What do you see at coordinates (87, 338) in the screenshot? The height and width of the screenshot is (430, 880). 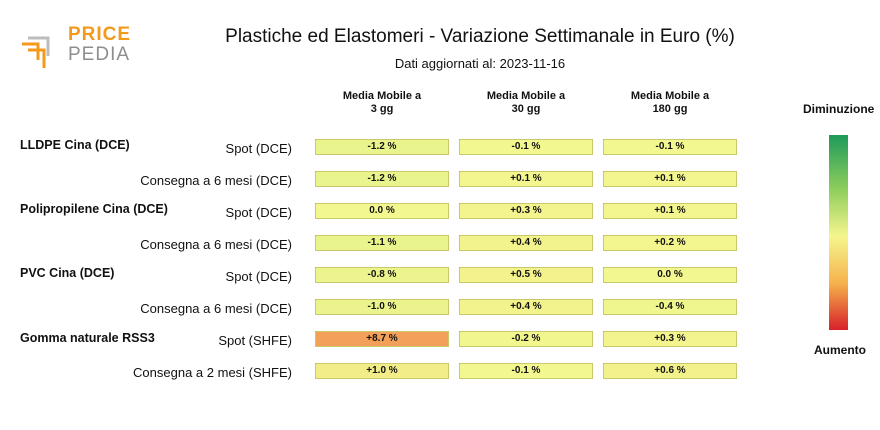 I see `group-label-gomma: Gomma naturale RSS3` at bounding box center [87, 338].